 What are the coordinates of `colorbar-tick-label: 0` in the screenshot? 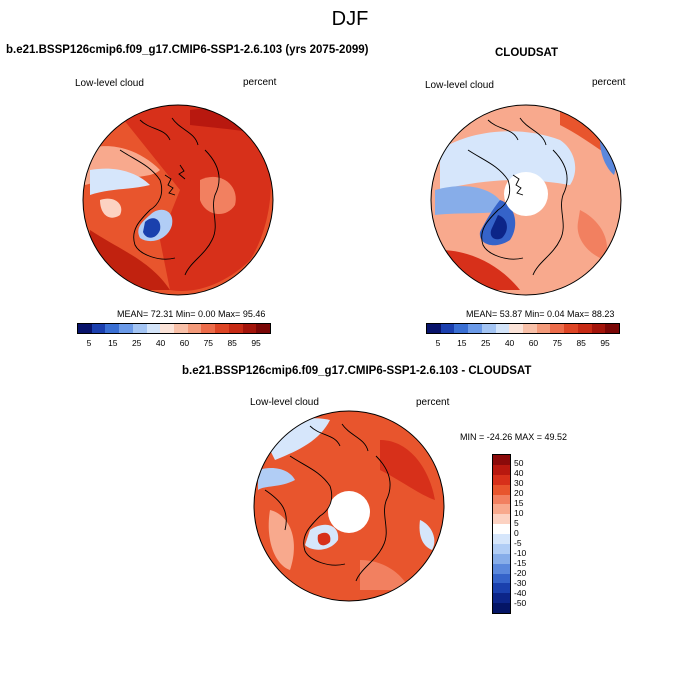 It's located at (516, 533).